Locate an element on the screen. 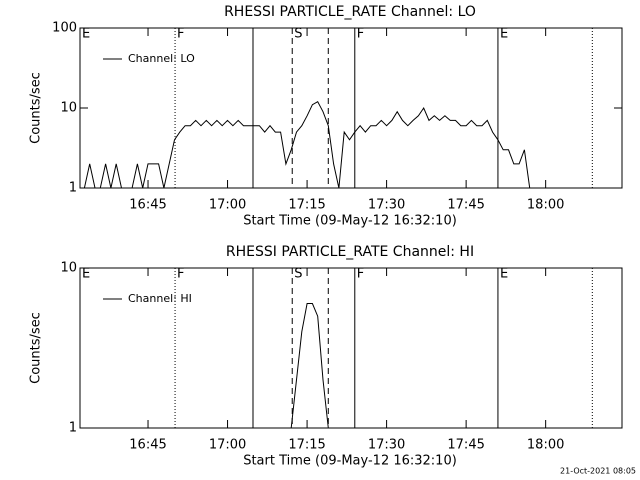 The image size is (640, 480). timestamp: 21-Oct-2021 08:05 is located at coordinates (598, 471).